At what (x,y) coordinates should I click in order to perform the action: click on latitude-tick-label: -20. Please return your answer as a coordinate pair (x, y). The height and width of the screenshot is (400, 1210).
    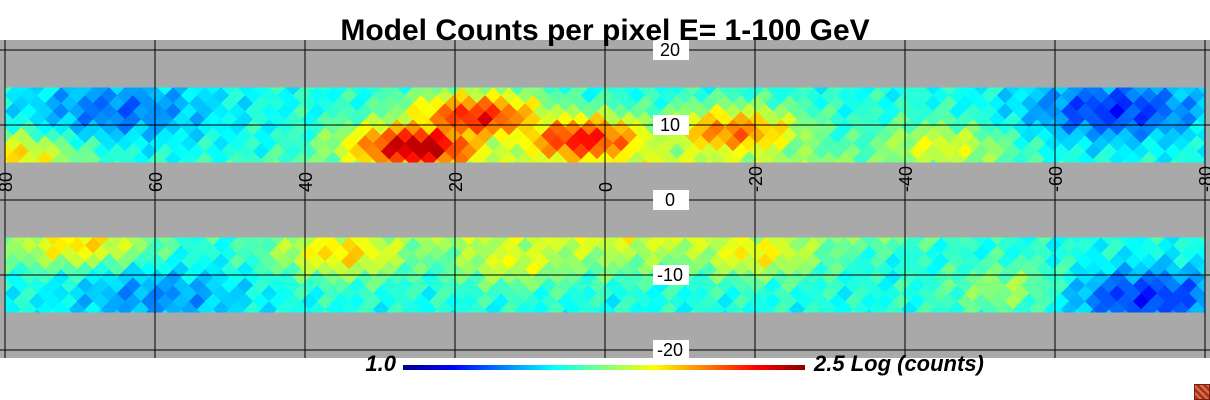
    Looking at the image, I should click on (670, 350).